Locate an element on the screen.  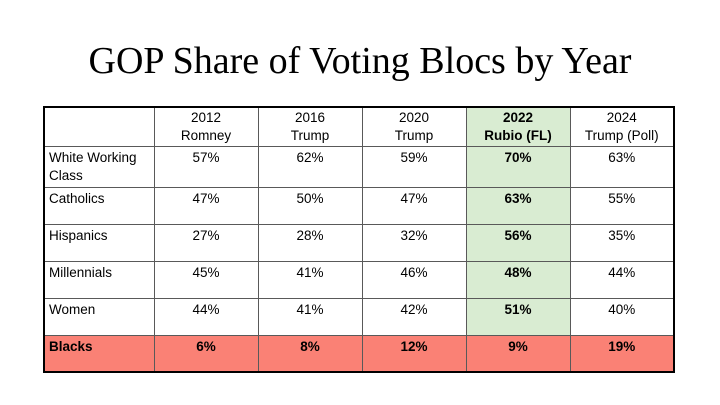
row-label: Blacks is located at coordinates (99, 353).